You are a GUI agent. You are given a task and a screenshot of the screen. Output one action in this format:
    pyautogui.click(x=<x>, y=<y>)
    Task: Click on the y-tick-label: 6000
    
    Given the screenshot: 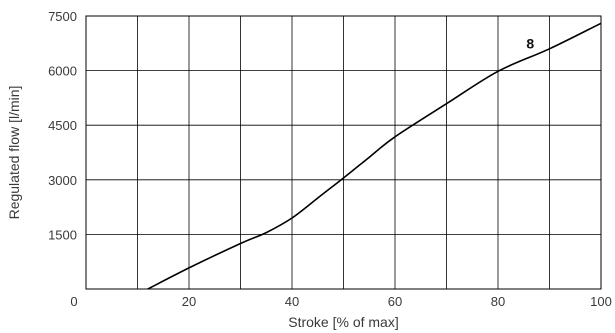 What is the action you would take?
    pyautogui.click(x=62, y=71)
    